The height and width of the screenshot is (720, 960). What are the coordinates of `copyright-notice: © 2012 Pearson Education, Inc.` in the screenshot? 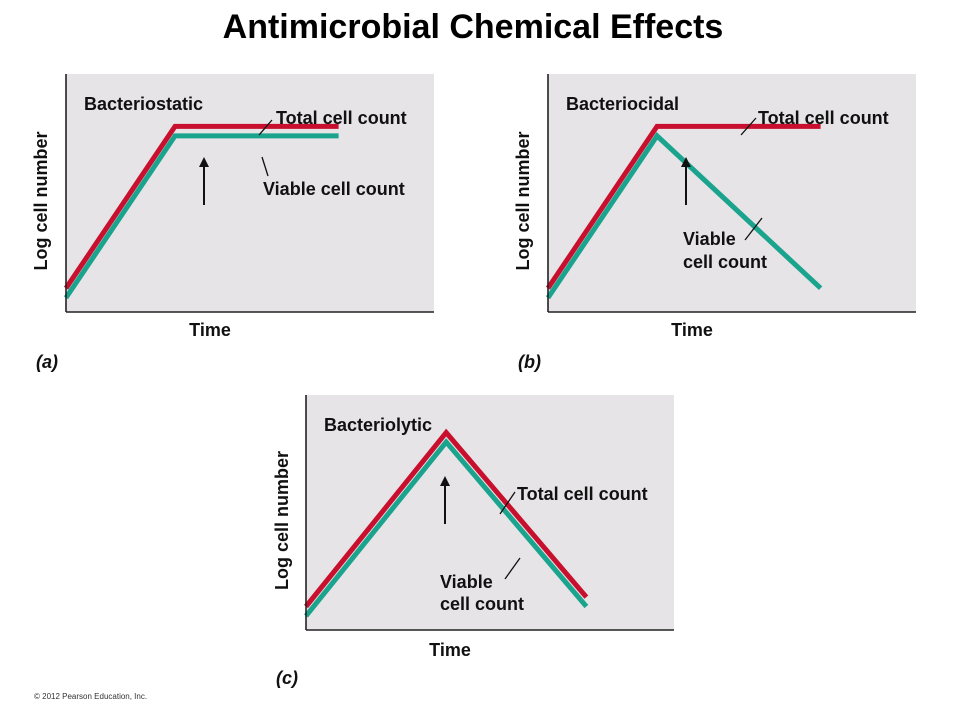 It's located at (91, 696).